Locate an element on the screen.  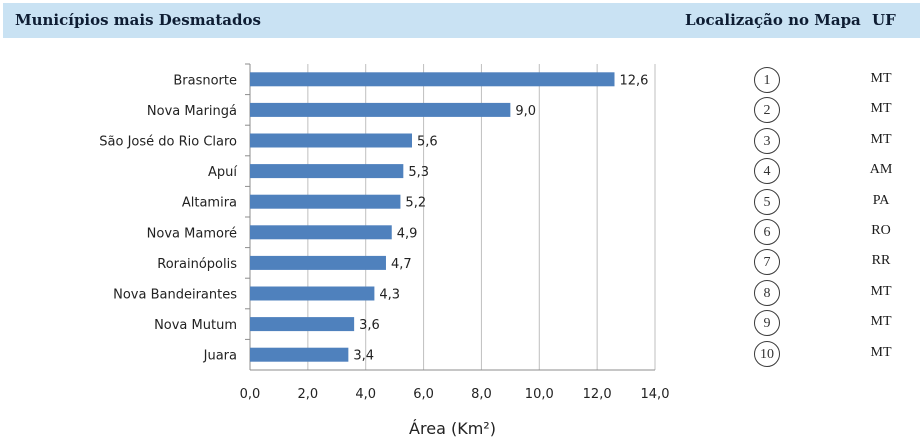
category-label: Nova Mutum is located at coordinates (195, 325).